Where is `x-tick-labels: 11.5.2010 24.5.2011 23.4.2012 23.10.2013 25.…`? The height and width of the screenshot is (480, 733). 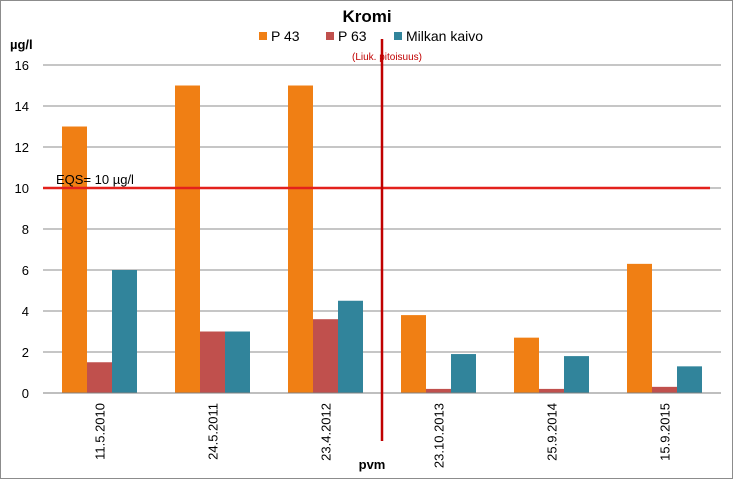
x-tick-labels: 11.5.2010 24.5.2011 23.4.2012 23.10.2013 25.… is located at coordinates (383, 435).